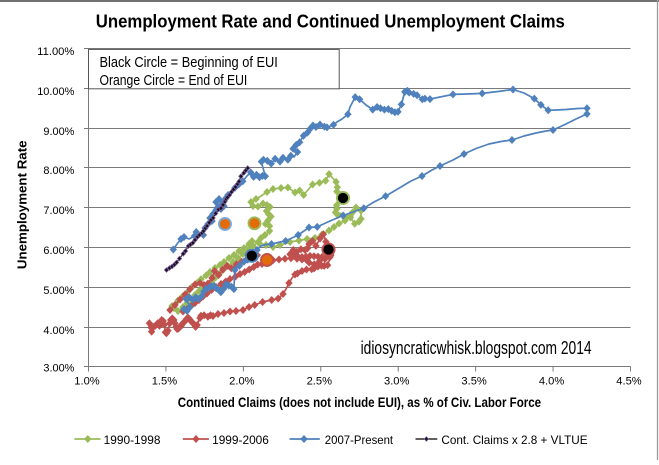  I want to click on svg-text: 5.00%, so click(58, 291).